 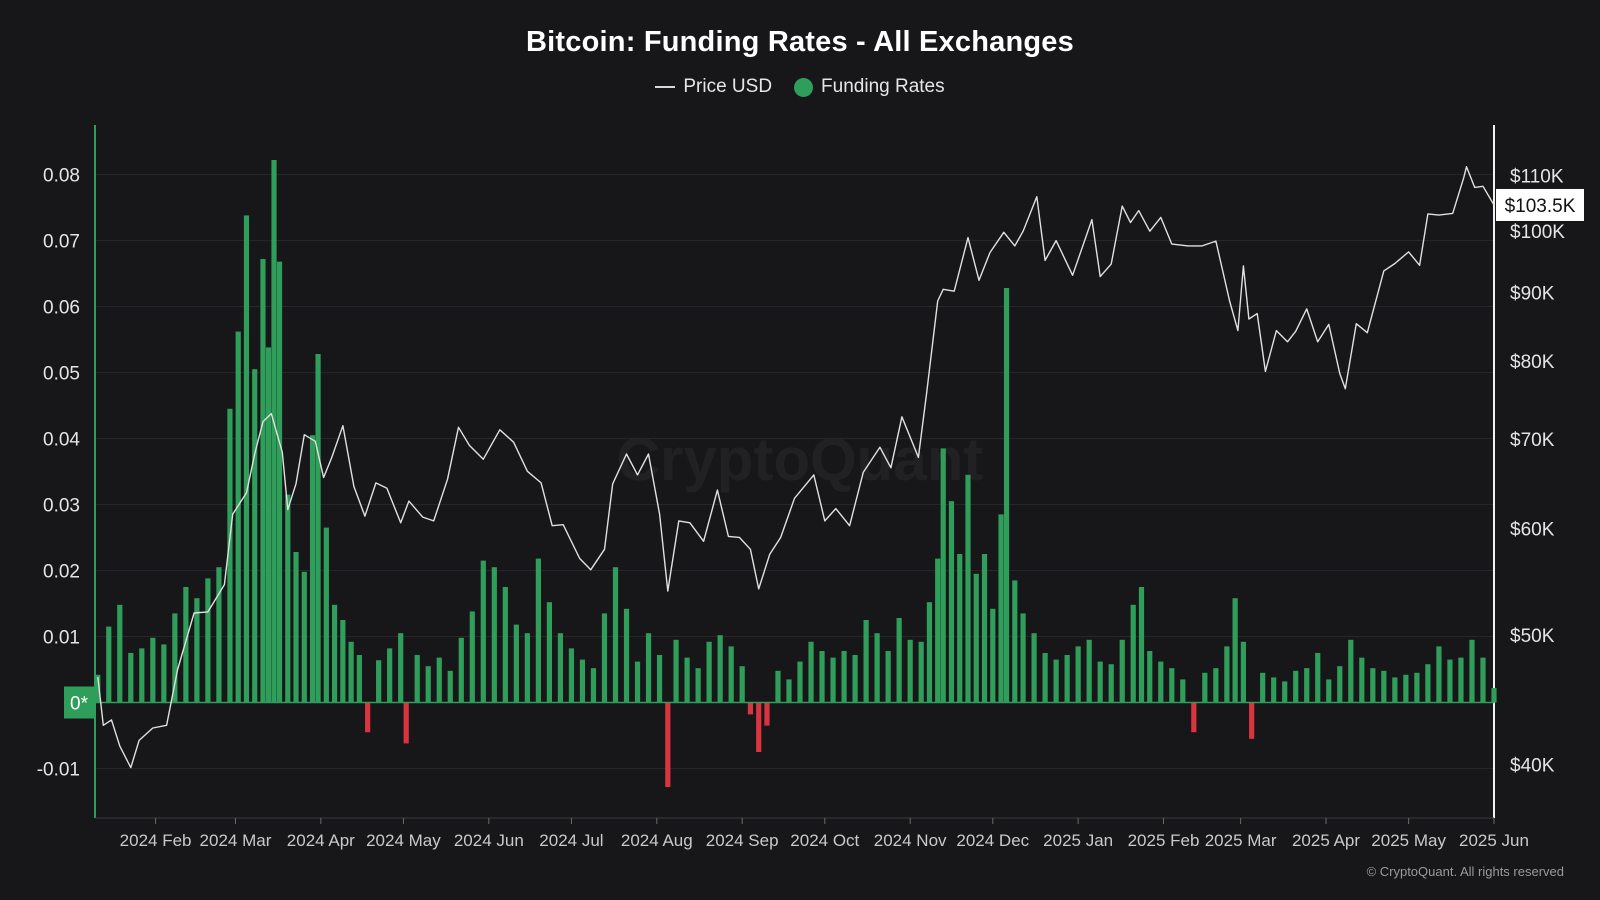 What do you see at coordinates (58, 770) in the screenshot?
I see `y-left-tick-label: -0.01` at bounding box center [58, 770].